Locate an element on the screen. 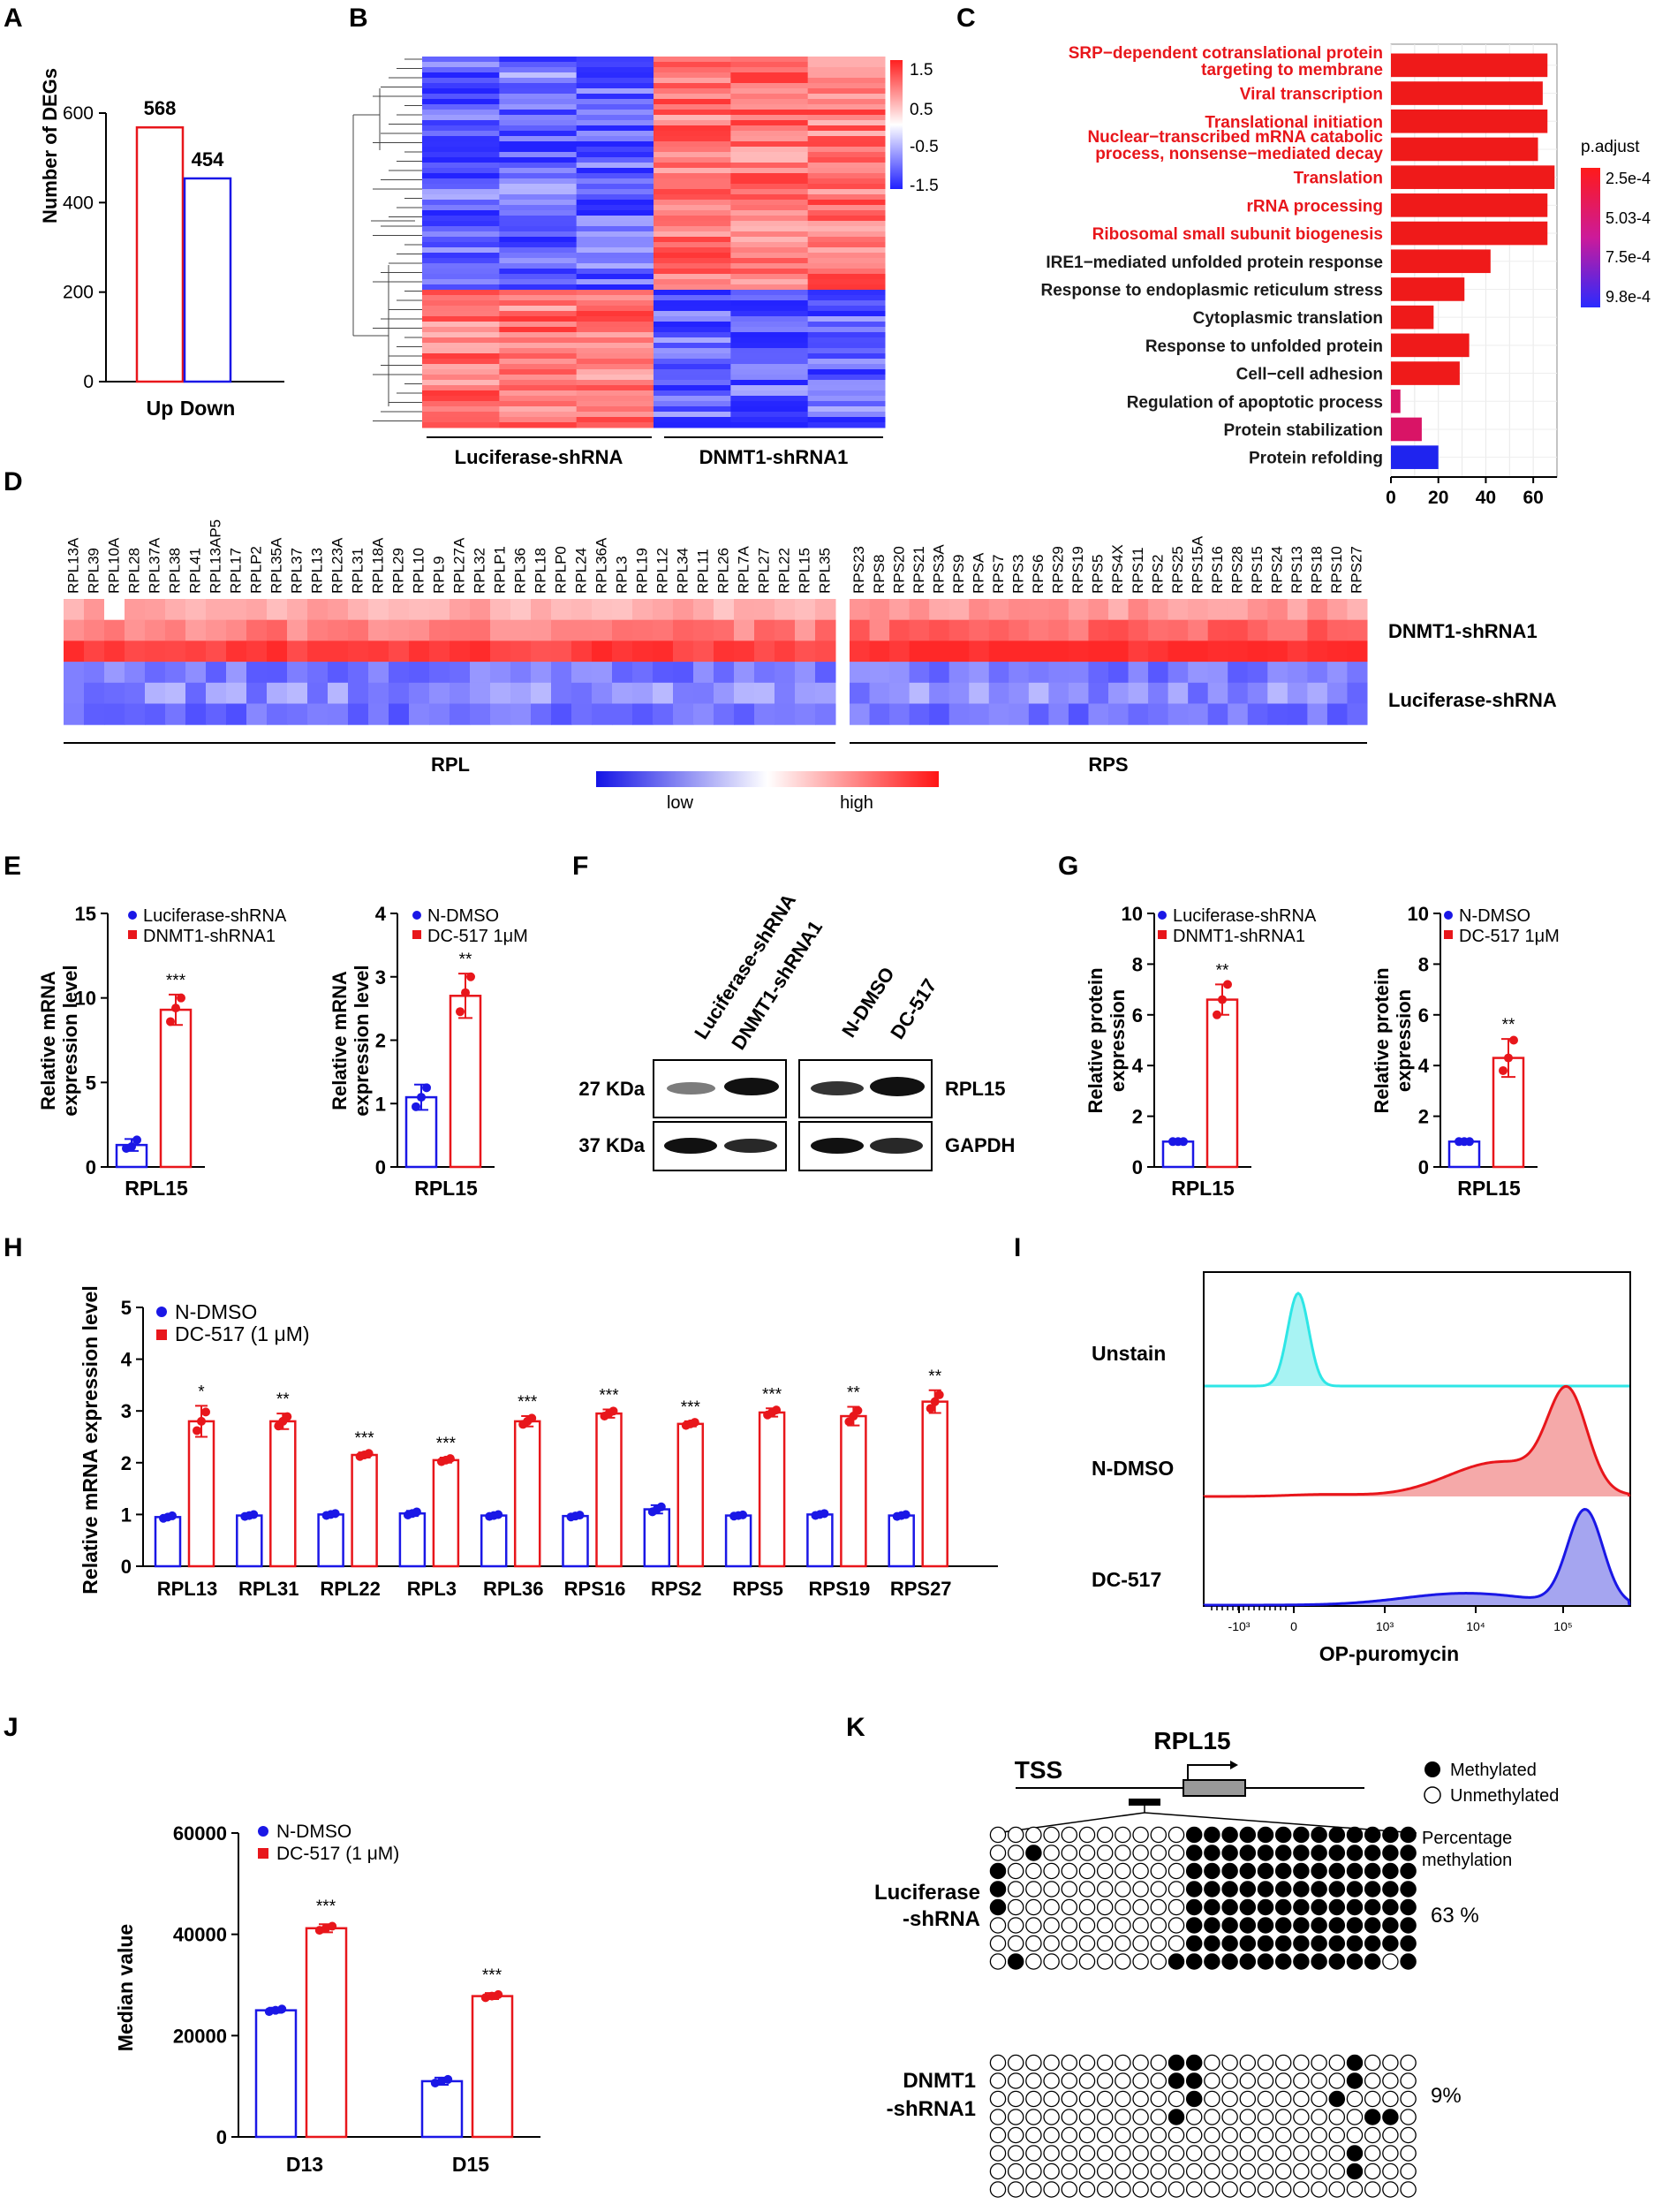 This screenshot has width=1670, height=2212. panelG2-ytick-label: 0 is located at coordinates (1423, 1167).